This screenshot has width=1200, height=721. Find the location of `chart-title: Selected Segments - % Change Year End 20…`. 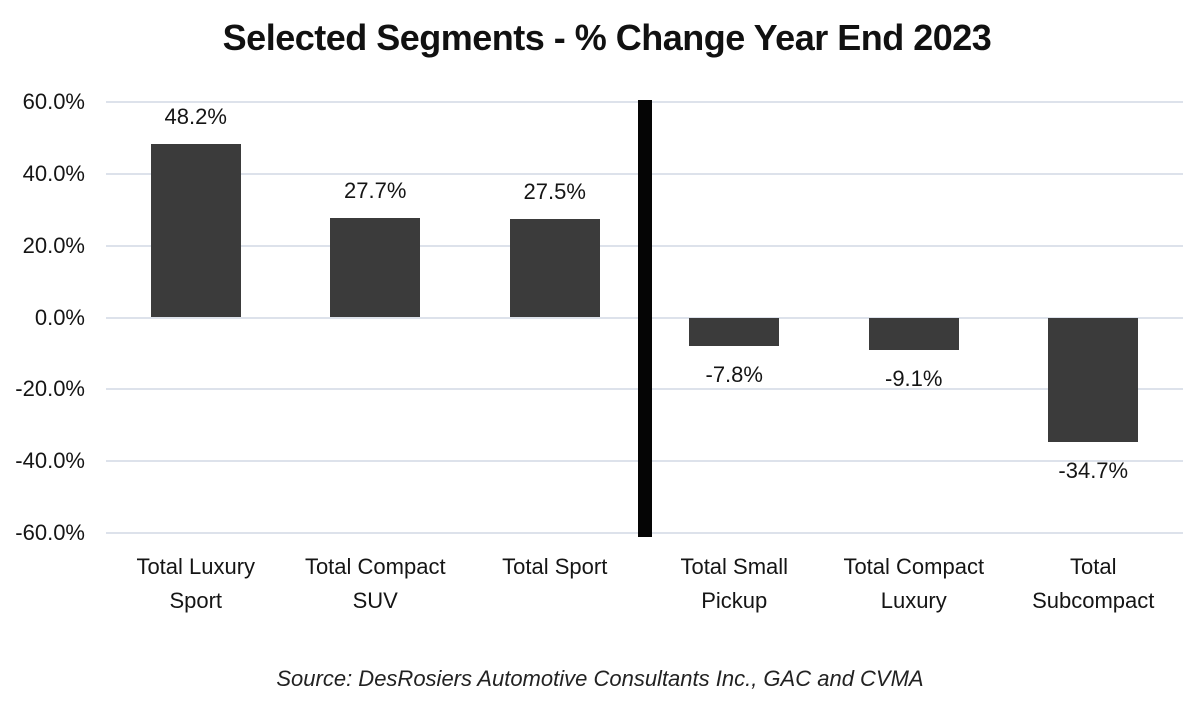

chart-title: Selected Segments - % Change Year End 20… is located at coordinates (607, 37).